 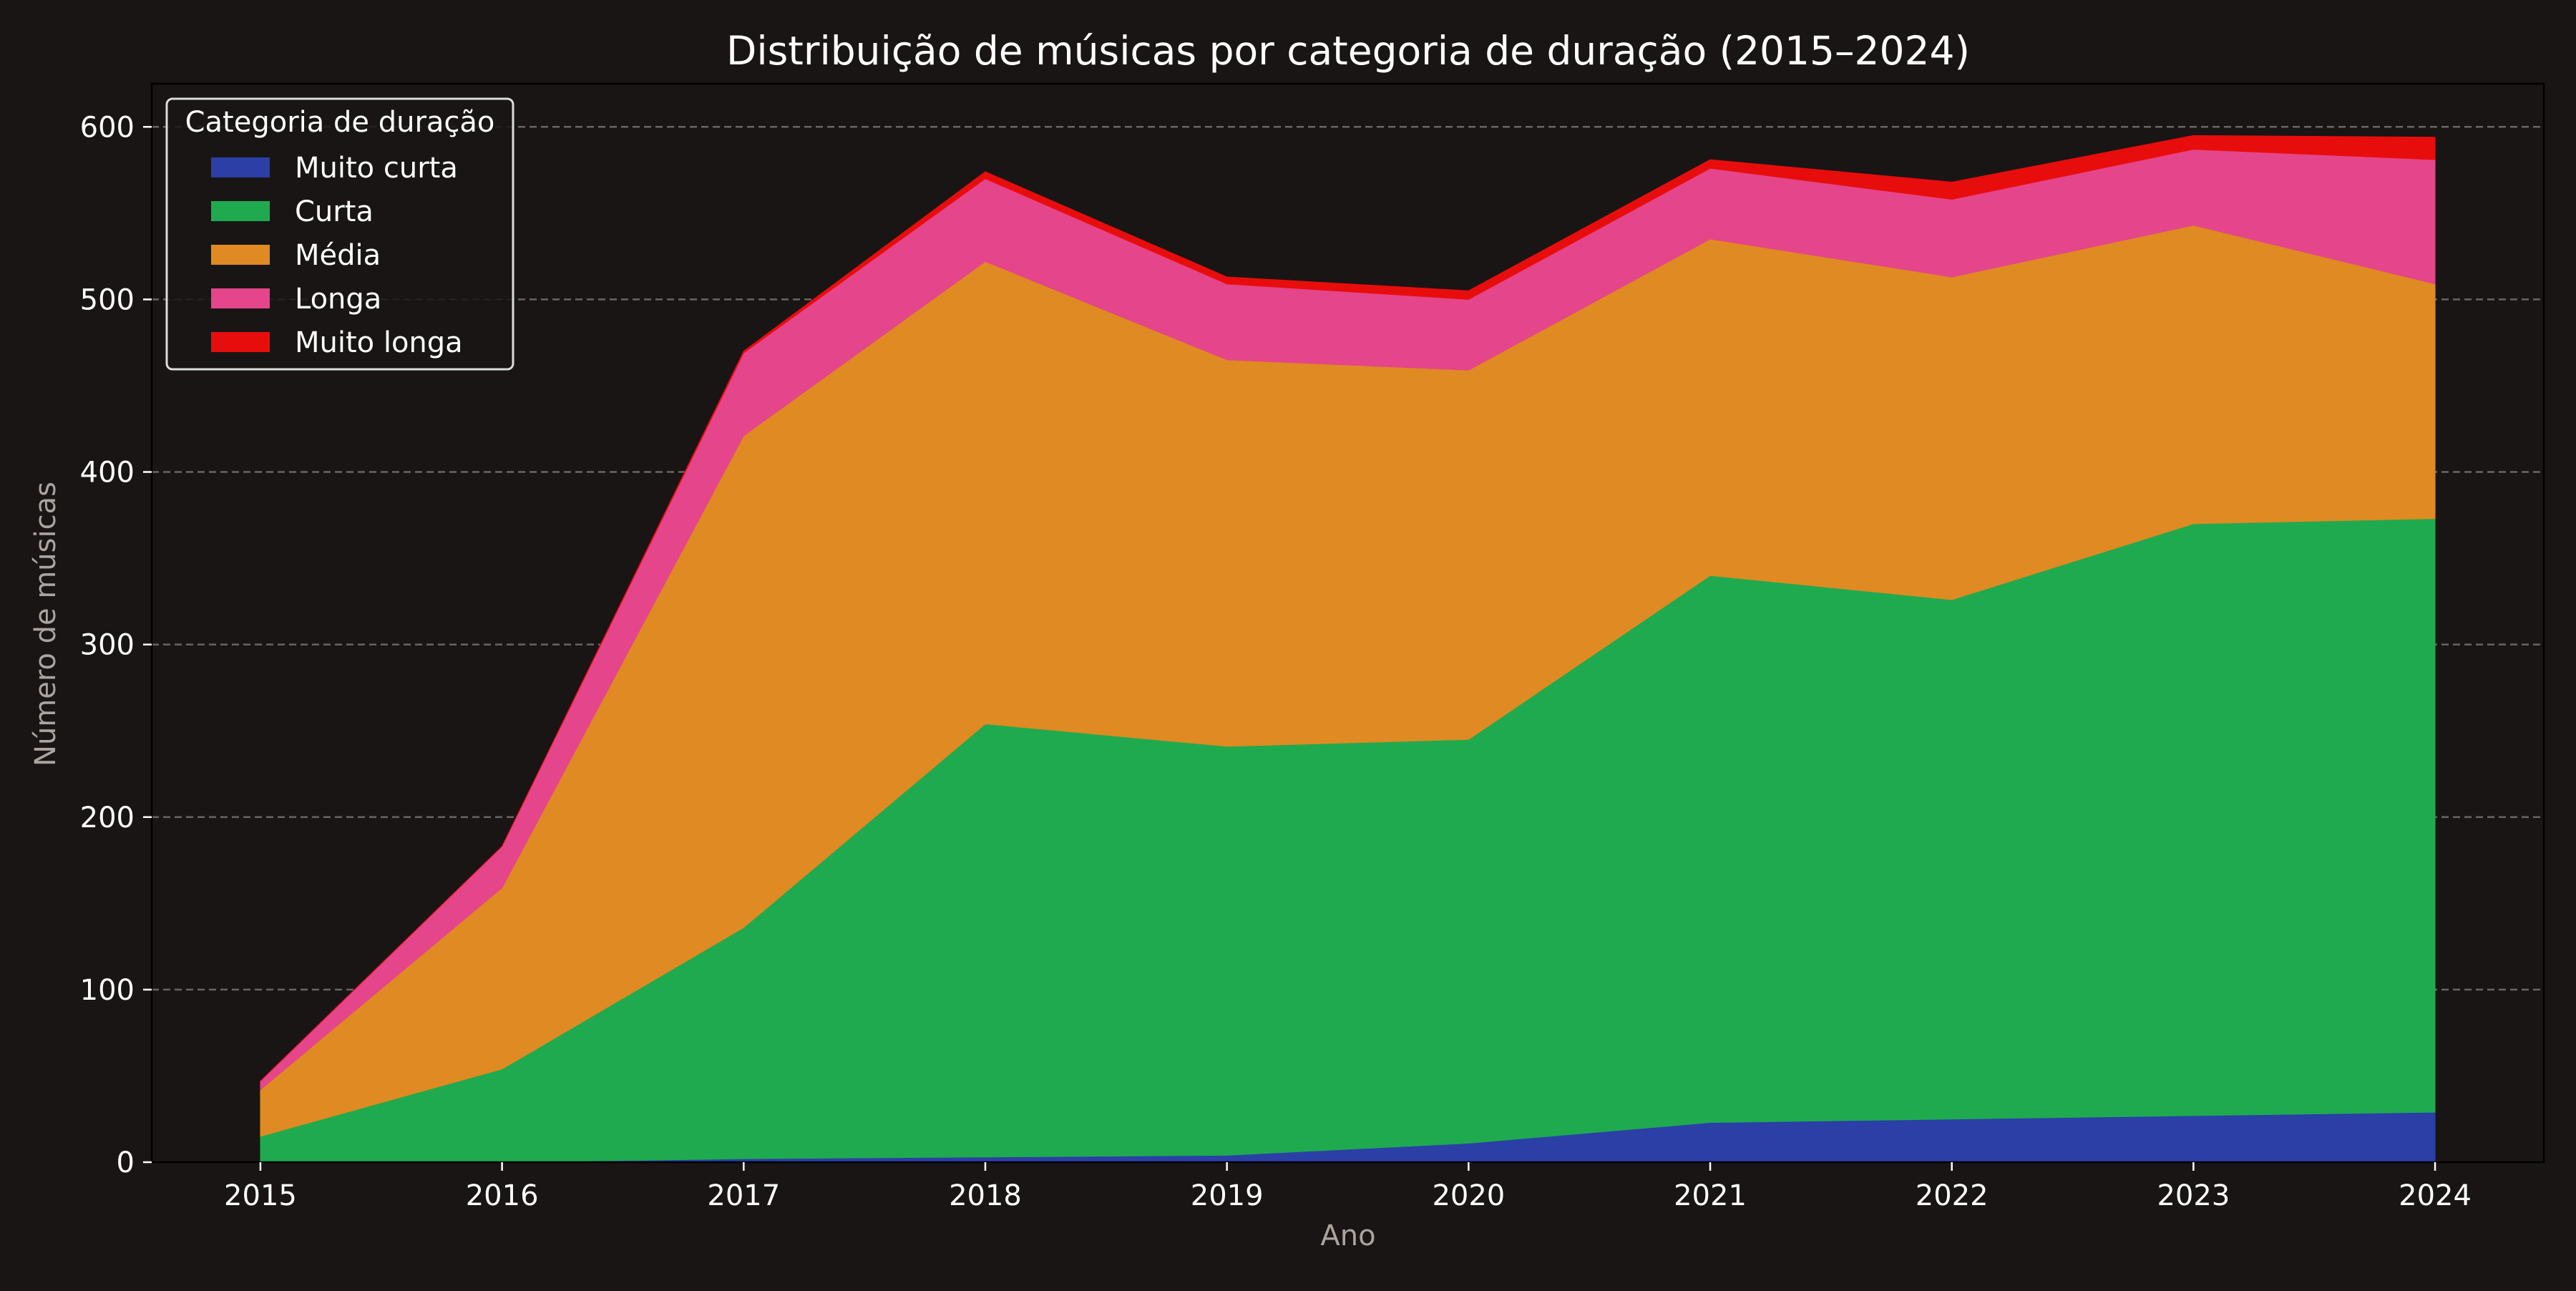 I want to click on x-tick-label: 2016, so click(x=502, y=1195).